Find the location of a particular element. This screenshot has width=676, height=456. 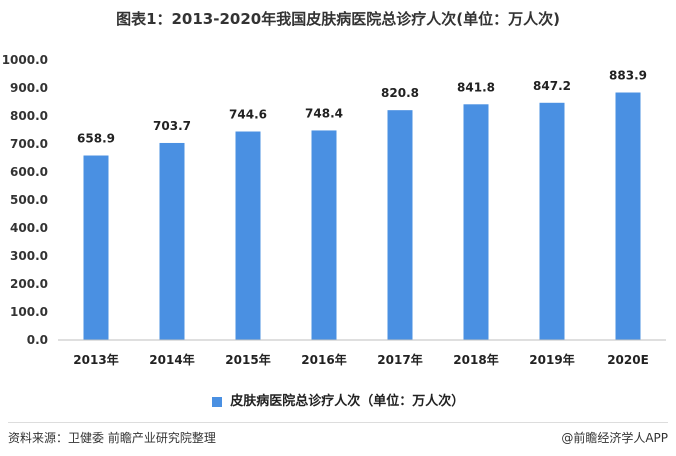

x-tick-label: 2019年 is located at coordinates (551, 359).